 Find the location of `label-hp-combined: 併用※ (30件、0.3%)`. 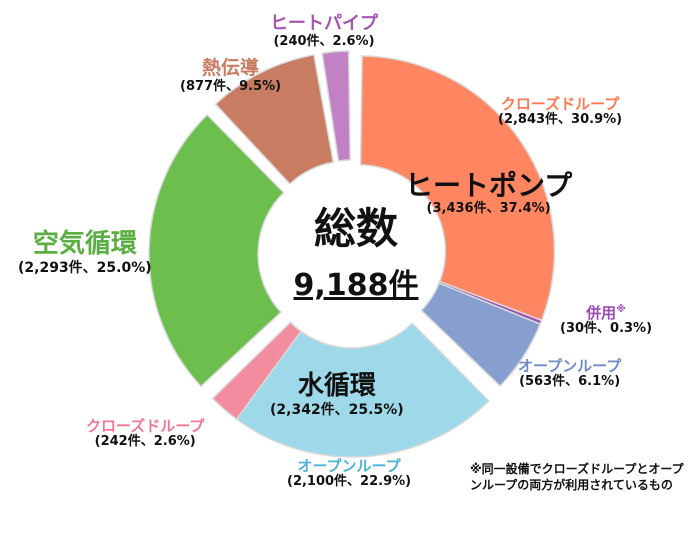

label-hp-combined: 併用※ (30件、0.3%) is located at coordinates (606, 320).